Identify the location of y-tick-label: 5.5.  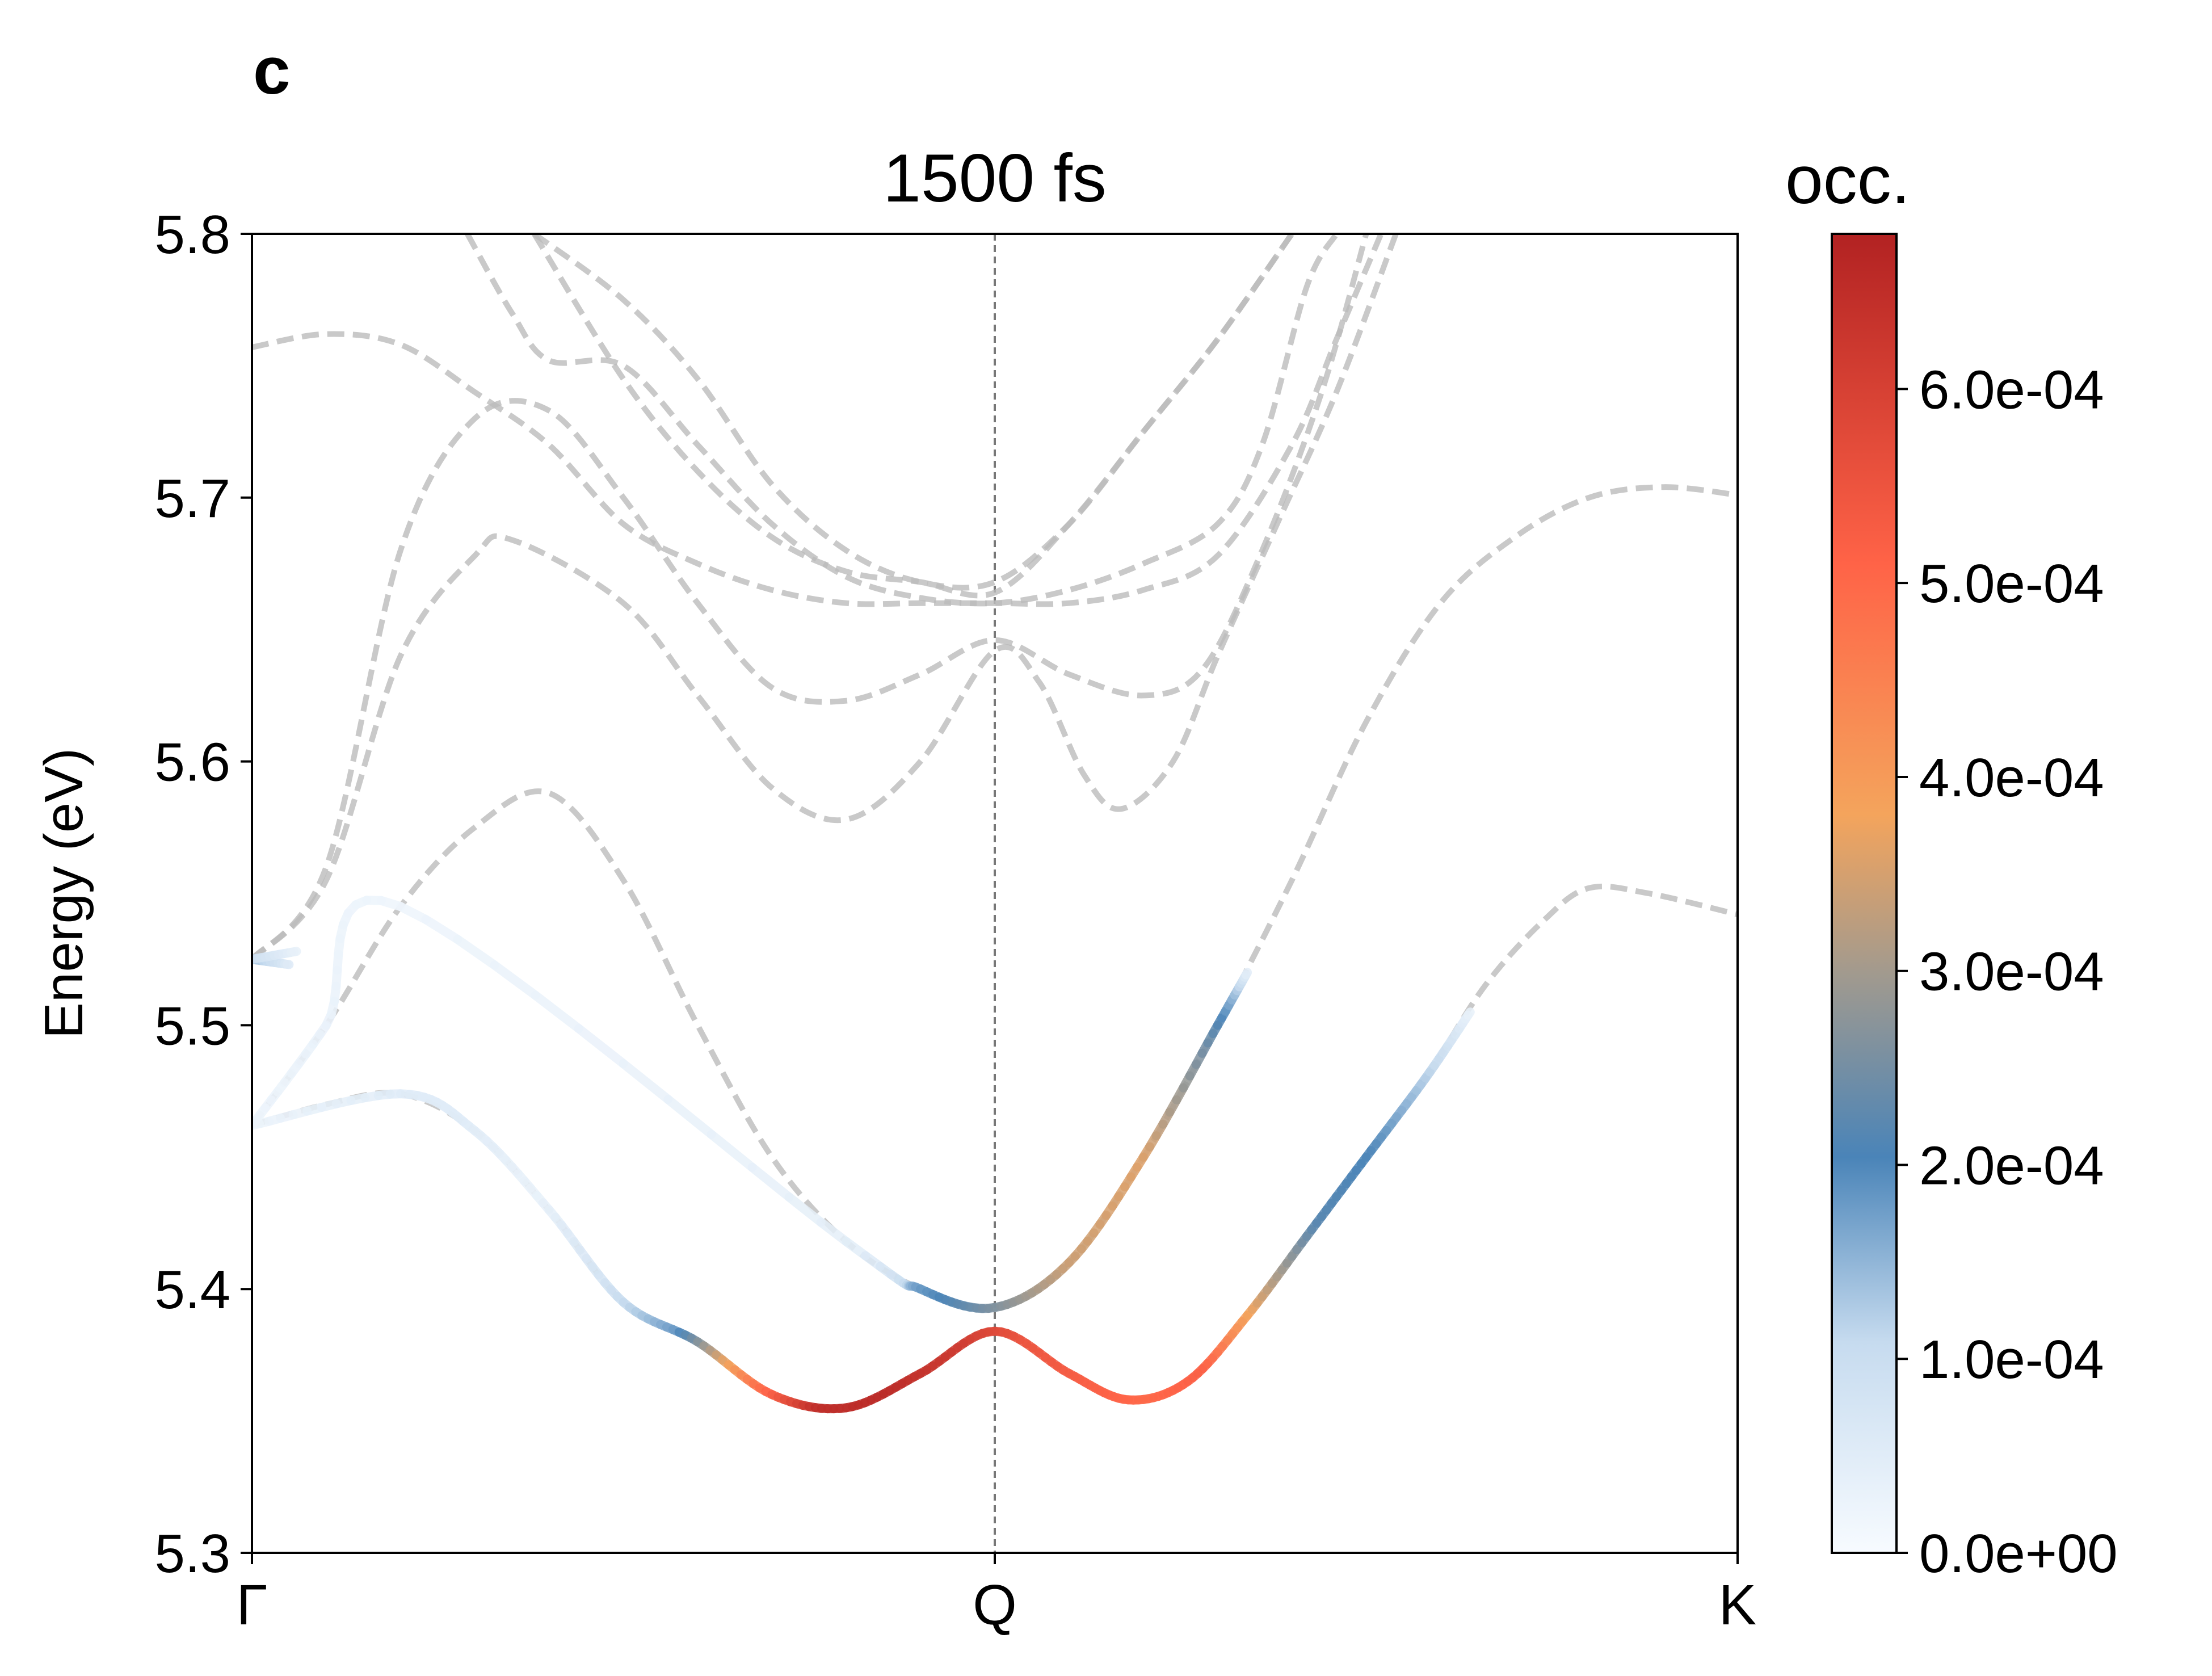
(192, 1025).